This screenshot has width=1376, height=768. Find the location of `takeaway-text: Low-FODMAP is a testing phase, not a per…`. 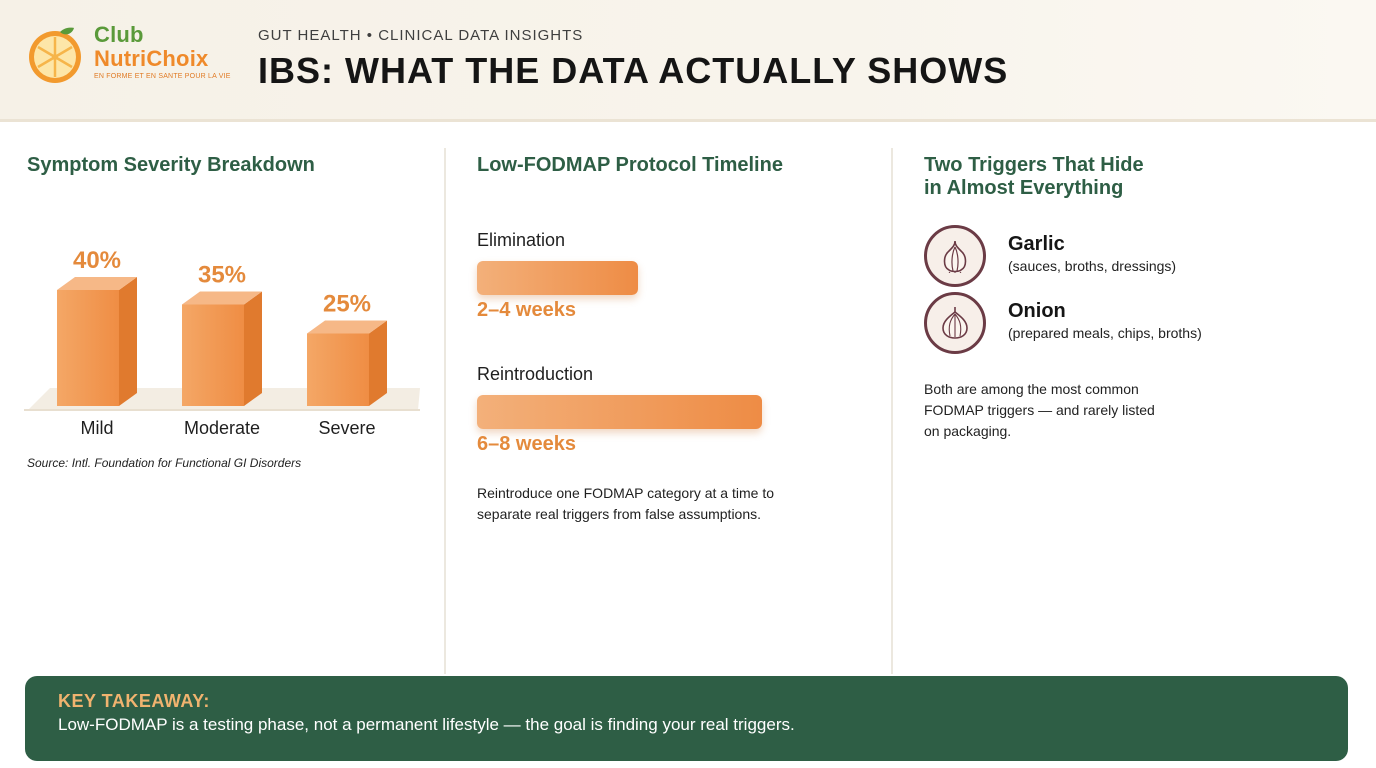

takeaway-text: Low-FODMAP is a testing phase, not a per… is located at coordinates (426, 724).